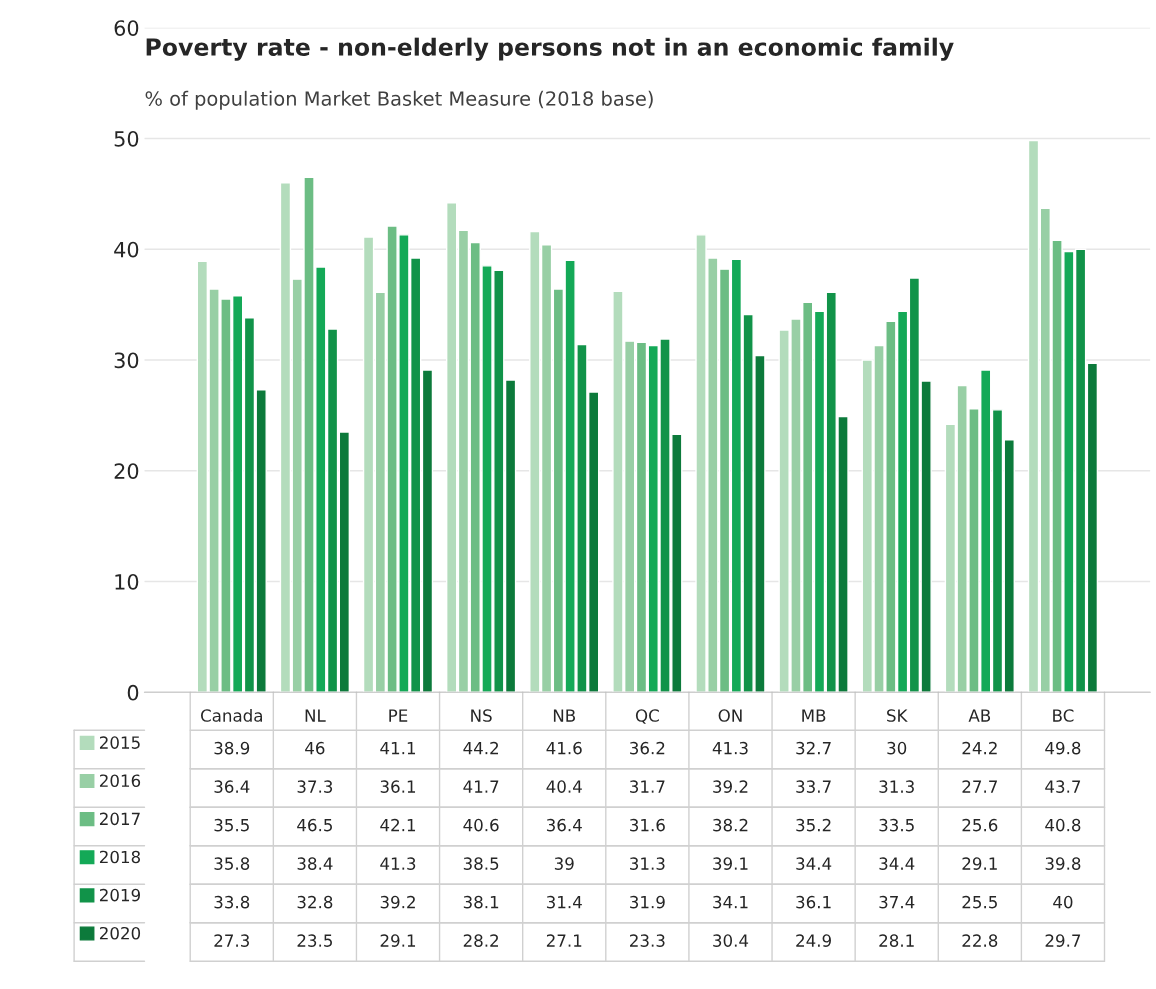  What do you see at coordinates (126, 471) in the screenshot?
I see `y-tick-label: 20` at bounding box center [126, 471].